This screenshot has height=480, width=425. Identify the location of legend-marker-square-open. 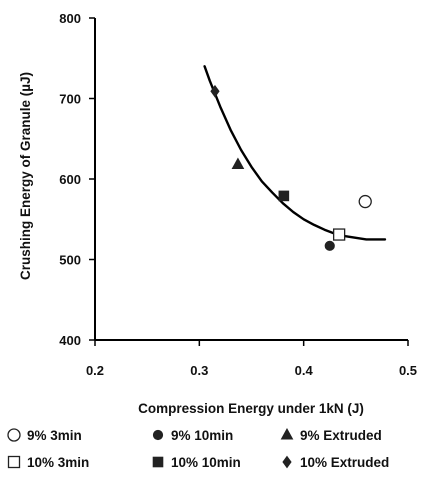
(14, 462).